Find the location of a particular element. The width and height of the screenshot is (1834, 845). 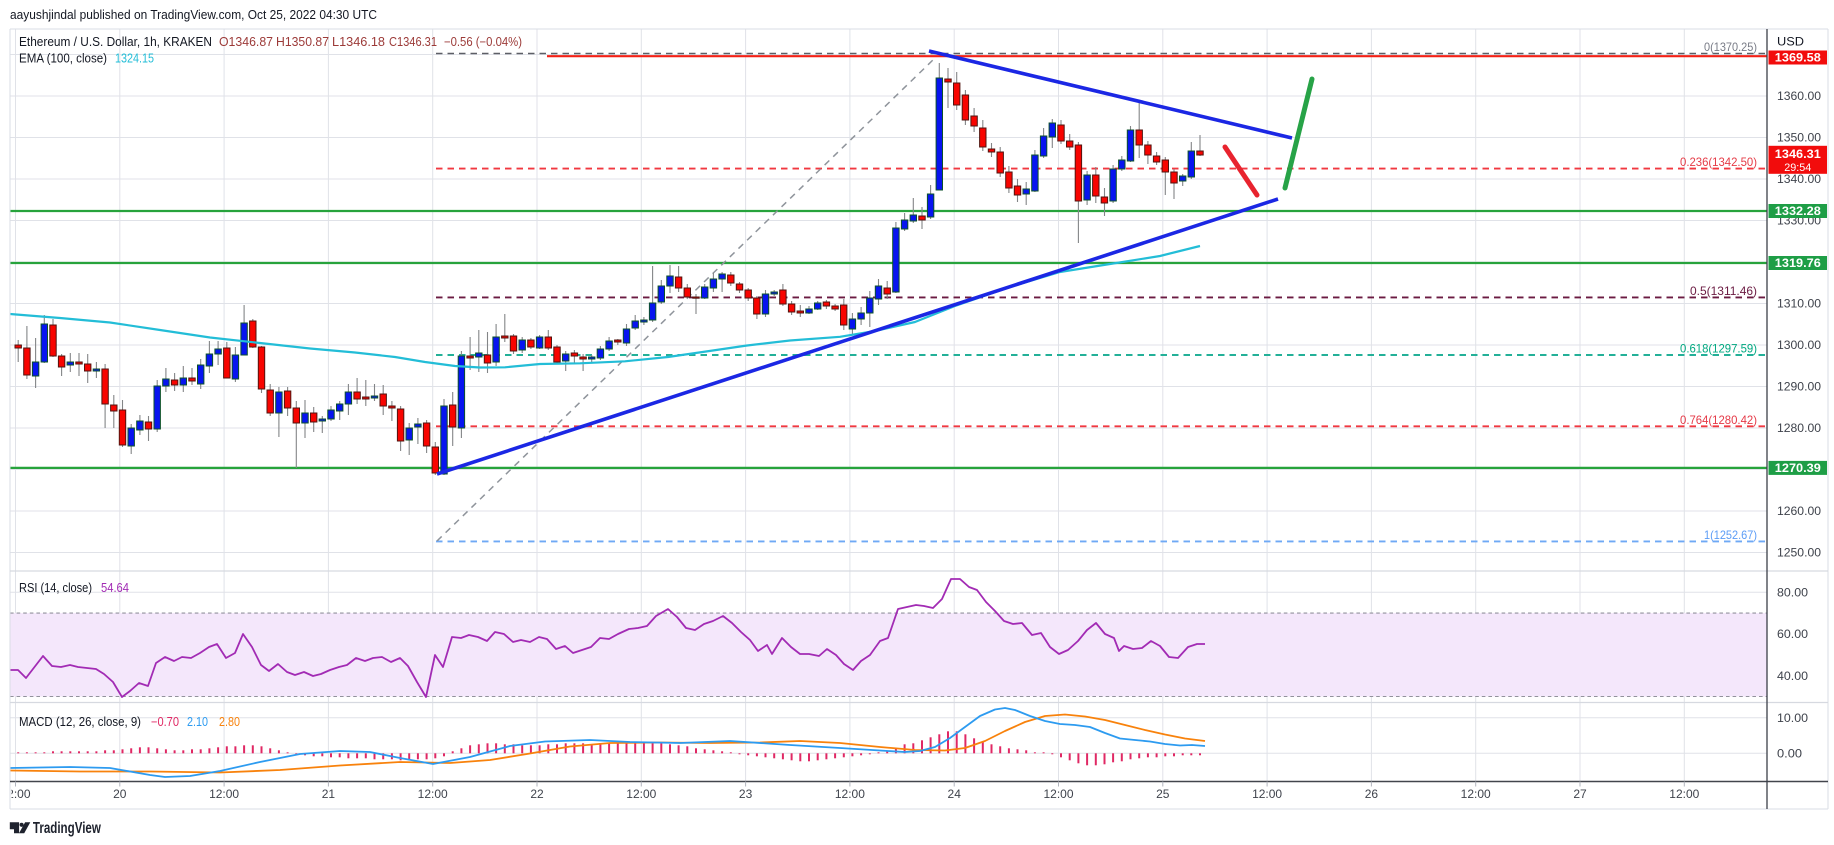

svg-text: 1280.00 is located at coordinates (1799, 428).